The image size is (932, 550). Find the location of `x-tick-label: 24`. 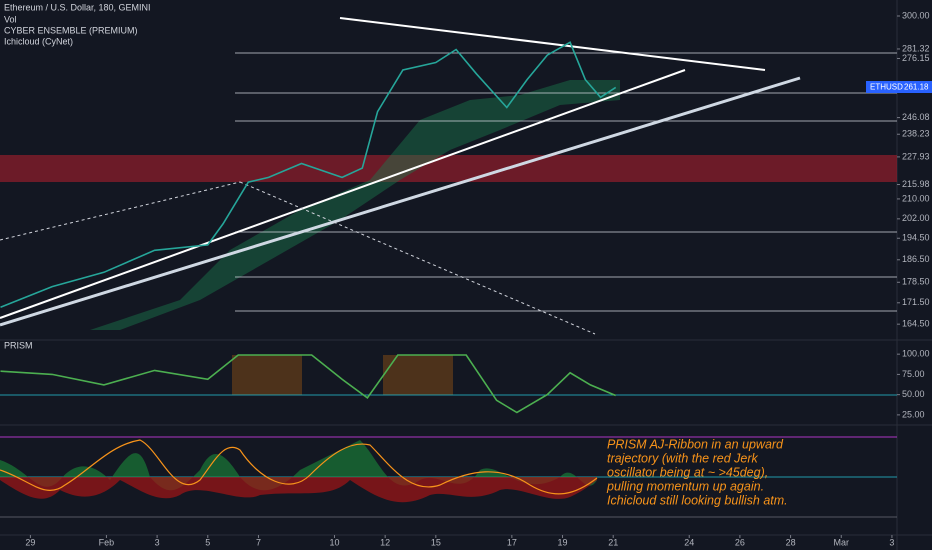

x-tick-label: 24 is located at coordinates (689, 542).